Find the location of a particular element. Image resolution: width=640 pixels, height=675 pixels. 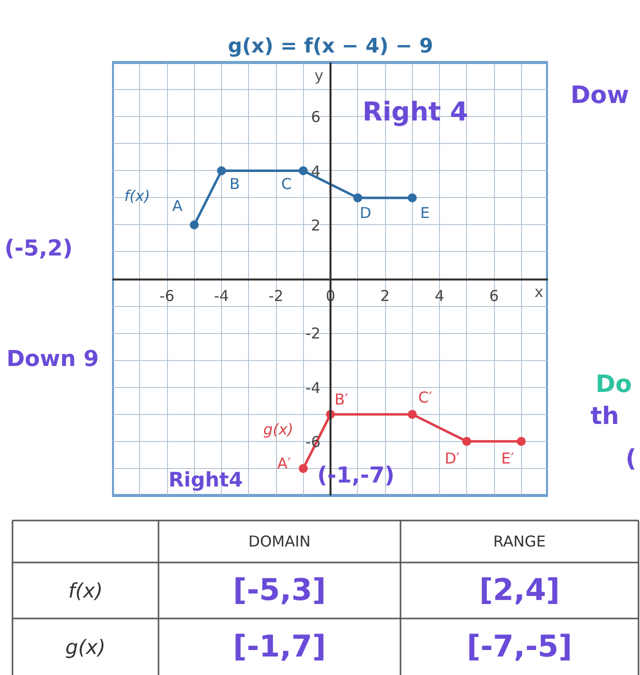

y-tick-label: -4 is located at coordinates (313, 387).